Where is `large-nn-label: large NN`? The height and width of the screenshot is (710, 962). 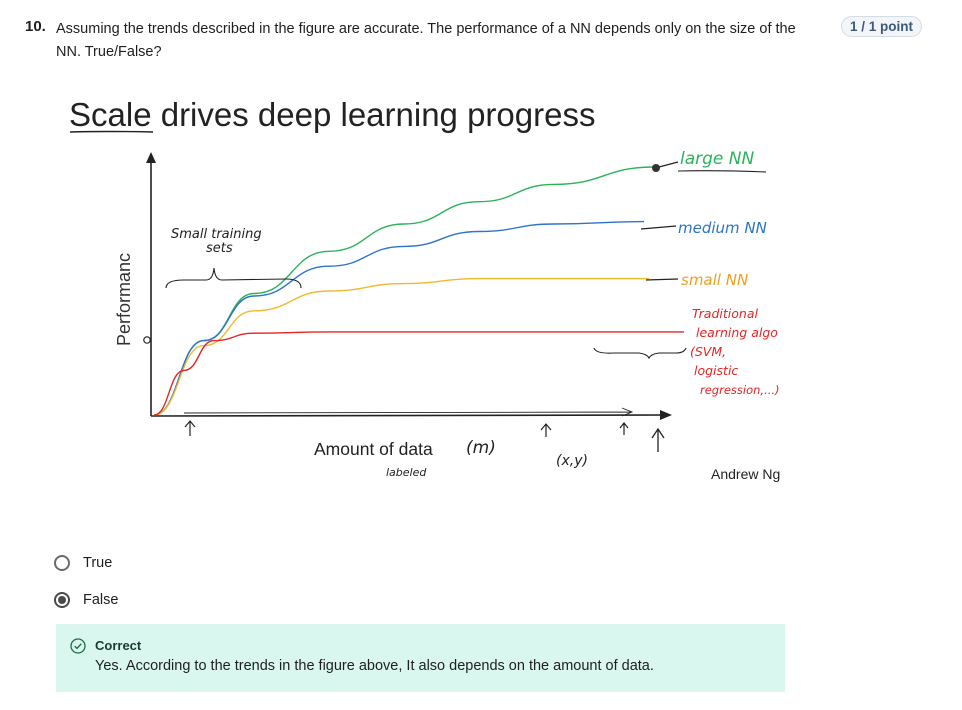 large-nn-label: large NN is located at coordinates (717, 159).